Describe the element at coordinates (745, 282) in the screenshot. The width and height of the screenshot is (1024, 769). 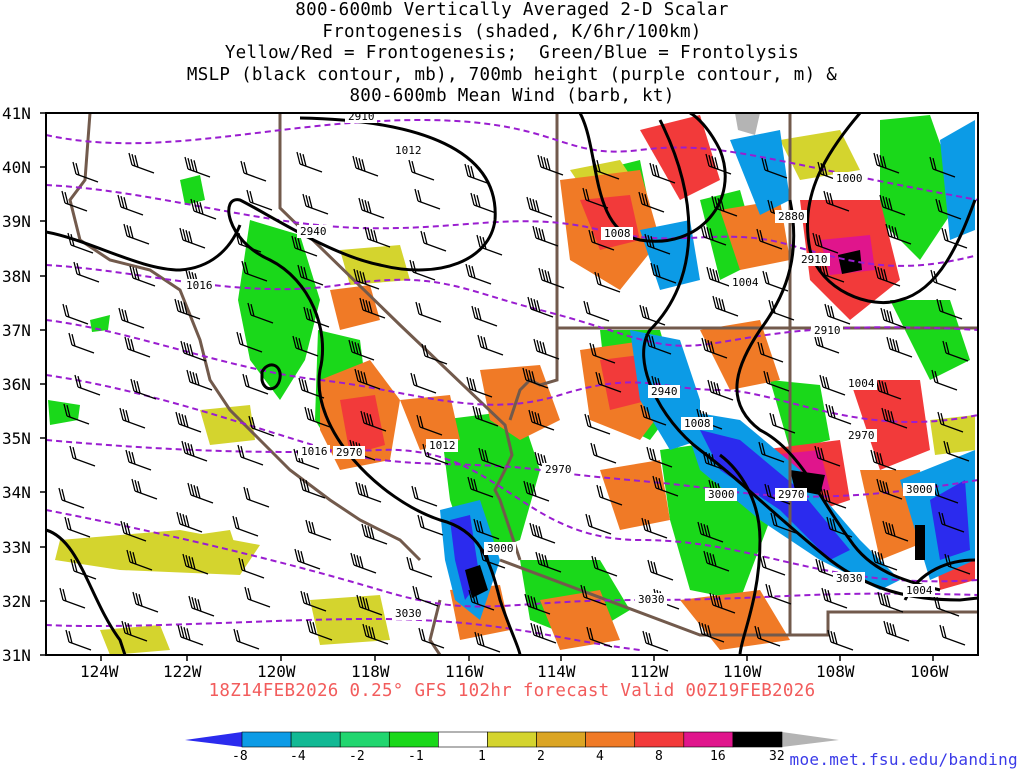
I see `svg-text: 1004` at that location.